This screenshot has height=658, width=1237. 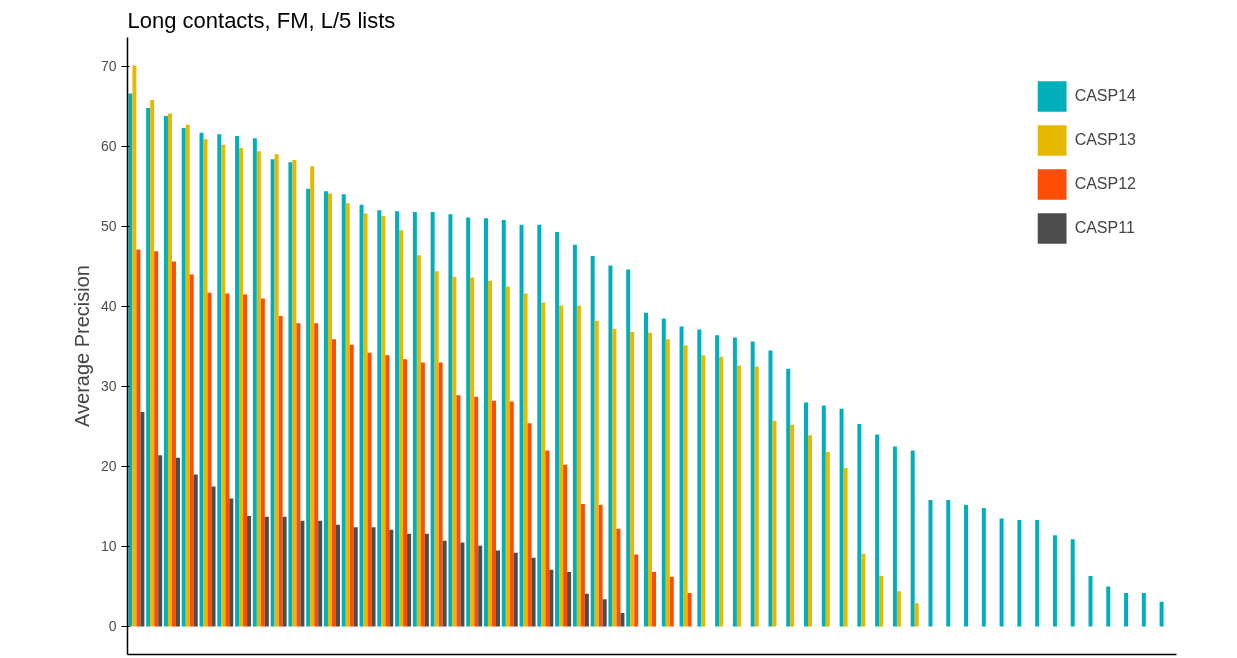 I want to click on y-tick-label: 50, so click(x=108, y=226).